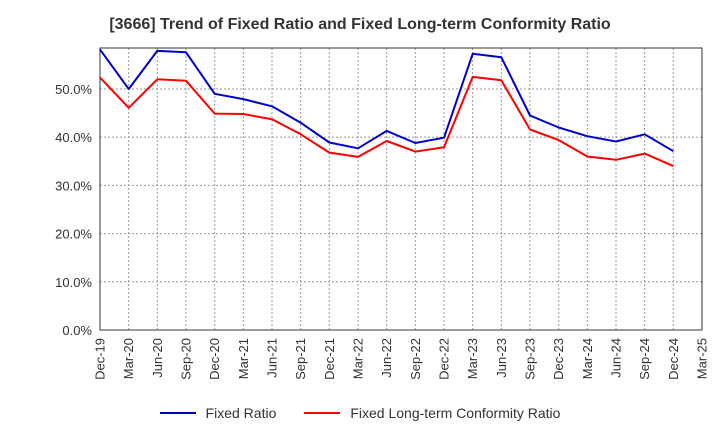  I want to click on x-tick-label: Mar-24, so click(587, 358).